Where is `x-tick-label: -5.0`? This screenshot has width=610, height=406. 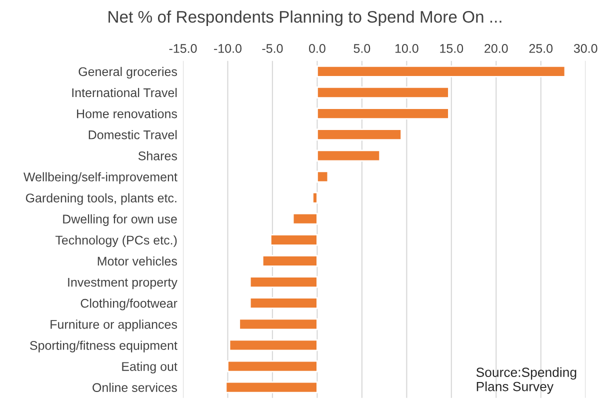 x-tick-label: -5.0 is located at coordinates (272, 48).